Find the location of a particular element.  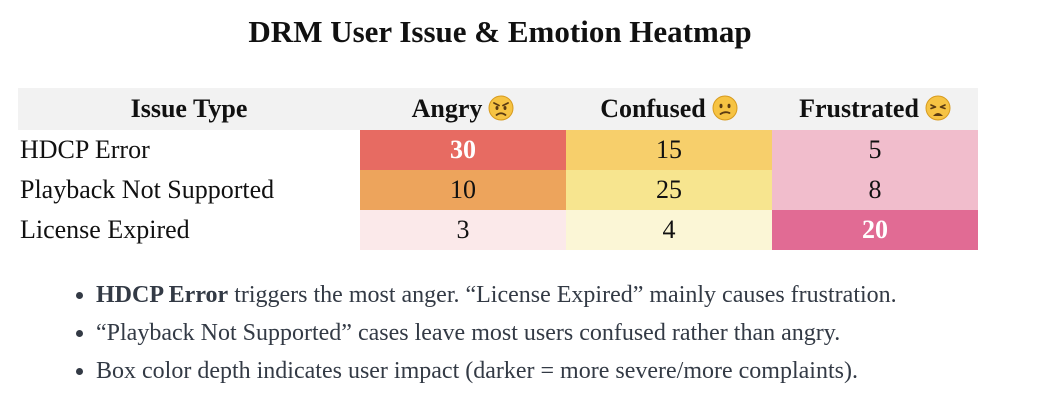

header-frustrated-label: Frustrated is located at coordinates (859, 108).